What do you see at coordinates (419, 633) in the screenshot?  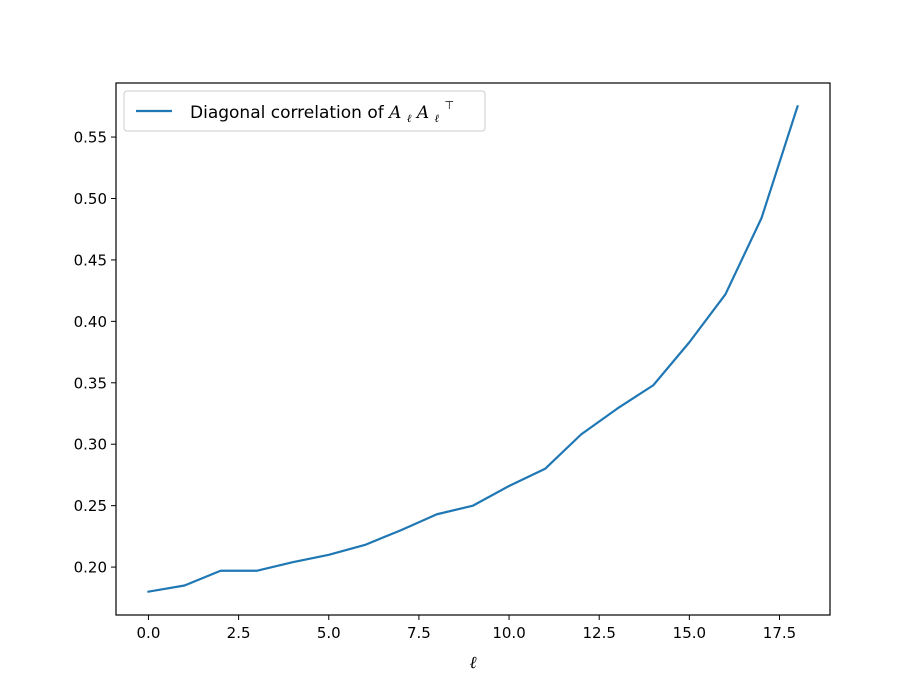 I see `x-tick-label: 7.5` at bounding box center [419, 633].